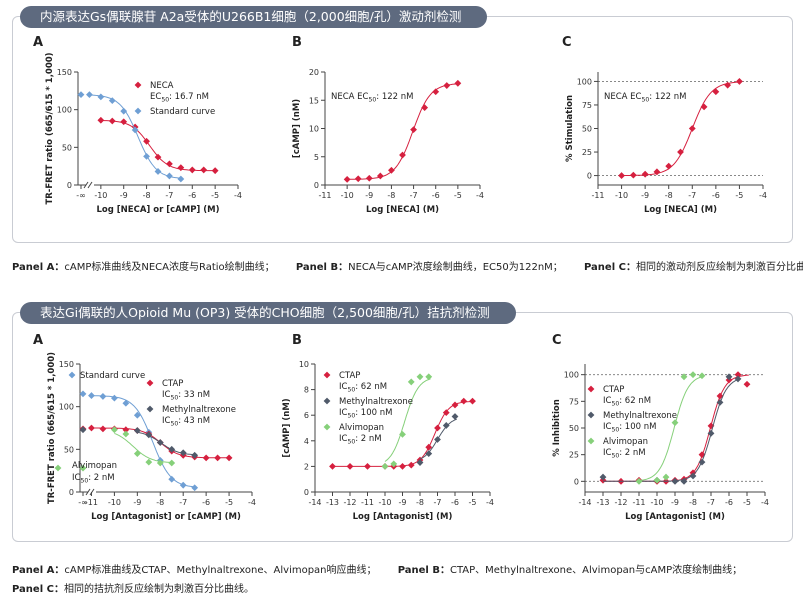 This screenshot has width=803, height=602. I want to click on y-tick-label: 50, so click(69, 449).